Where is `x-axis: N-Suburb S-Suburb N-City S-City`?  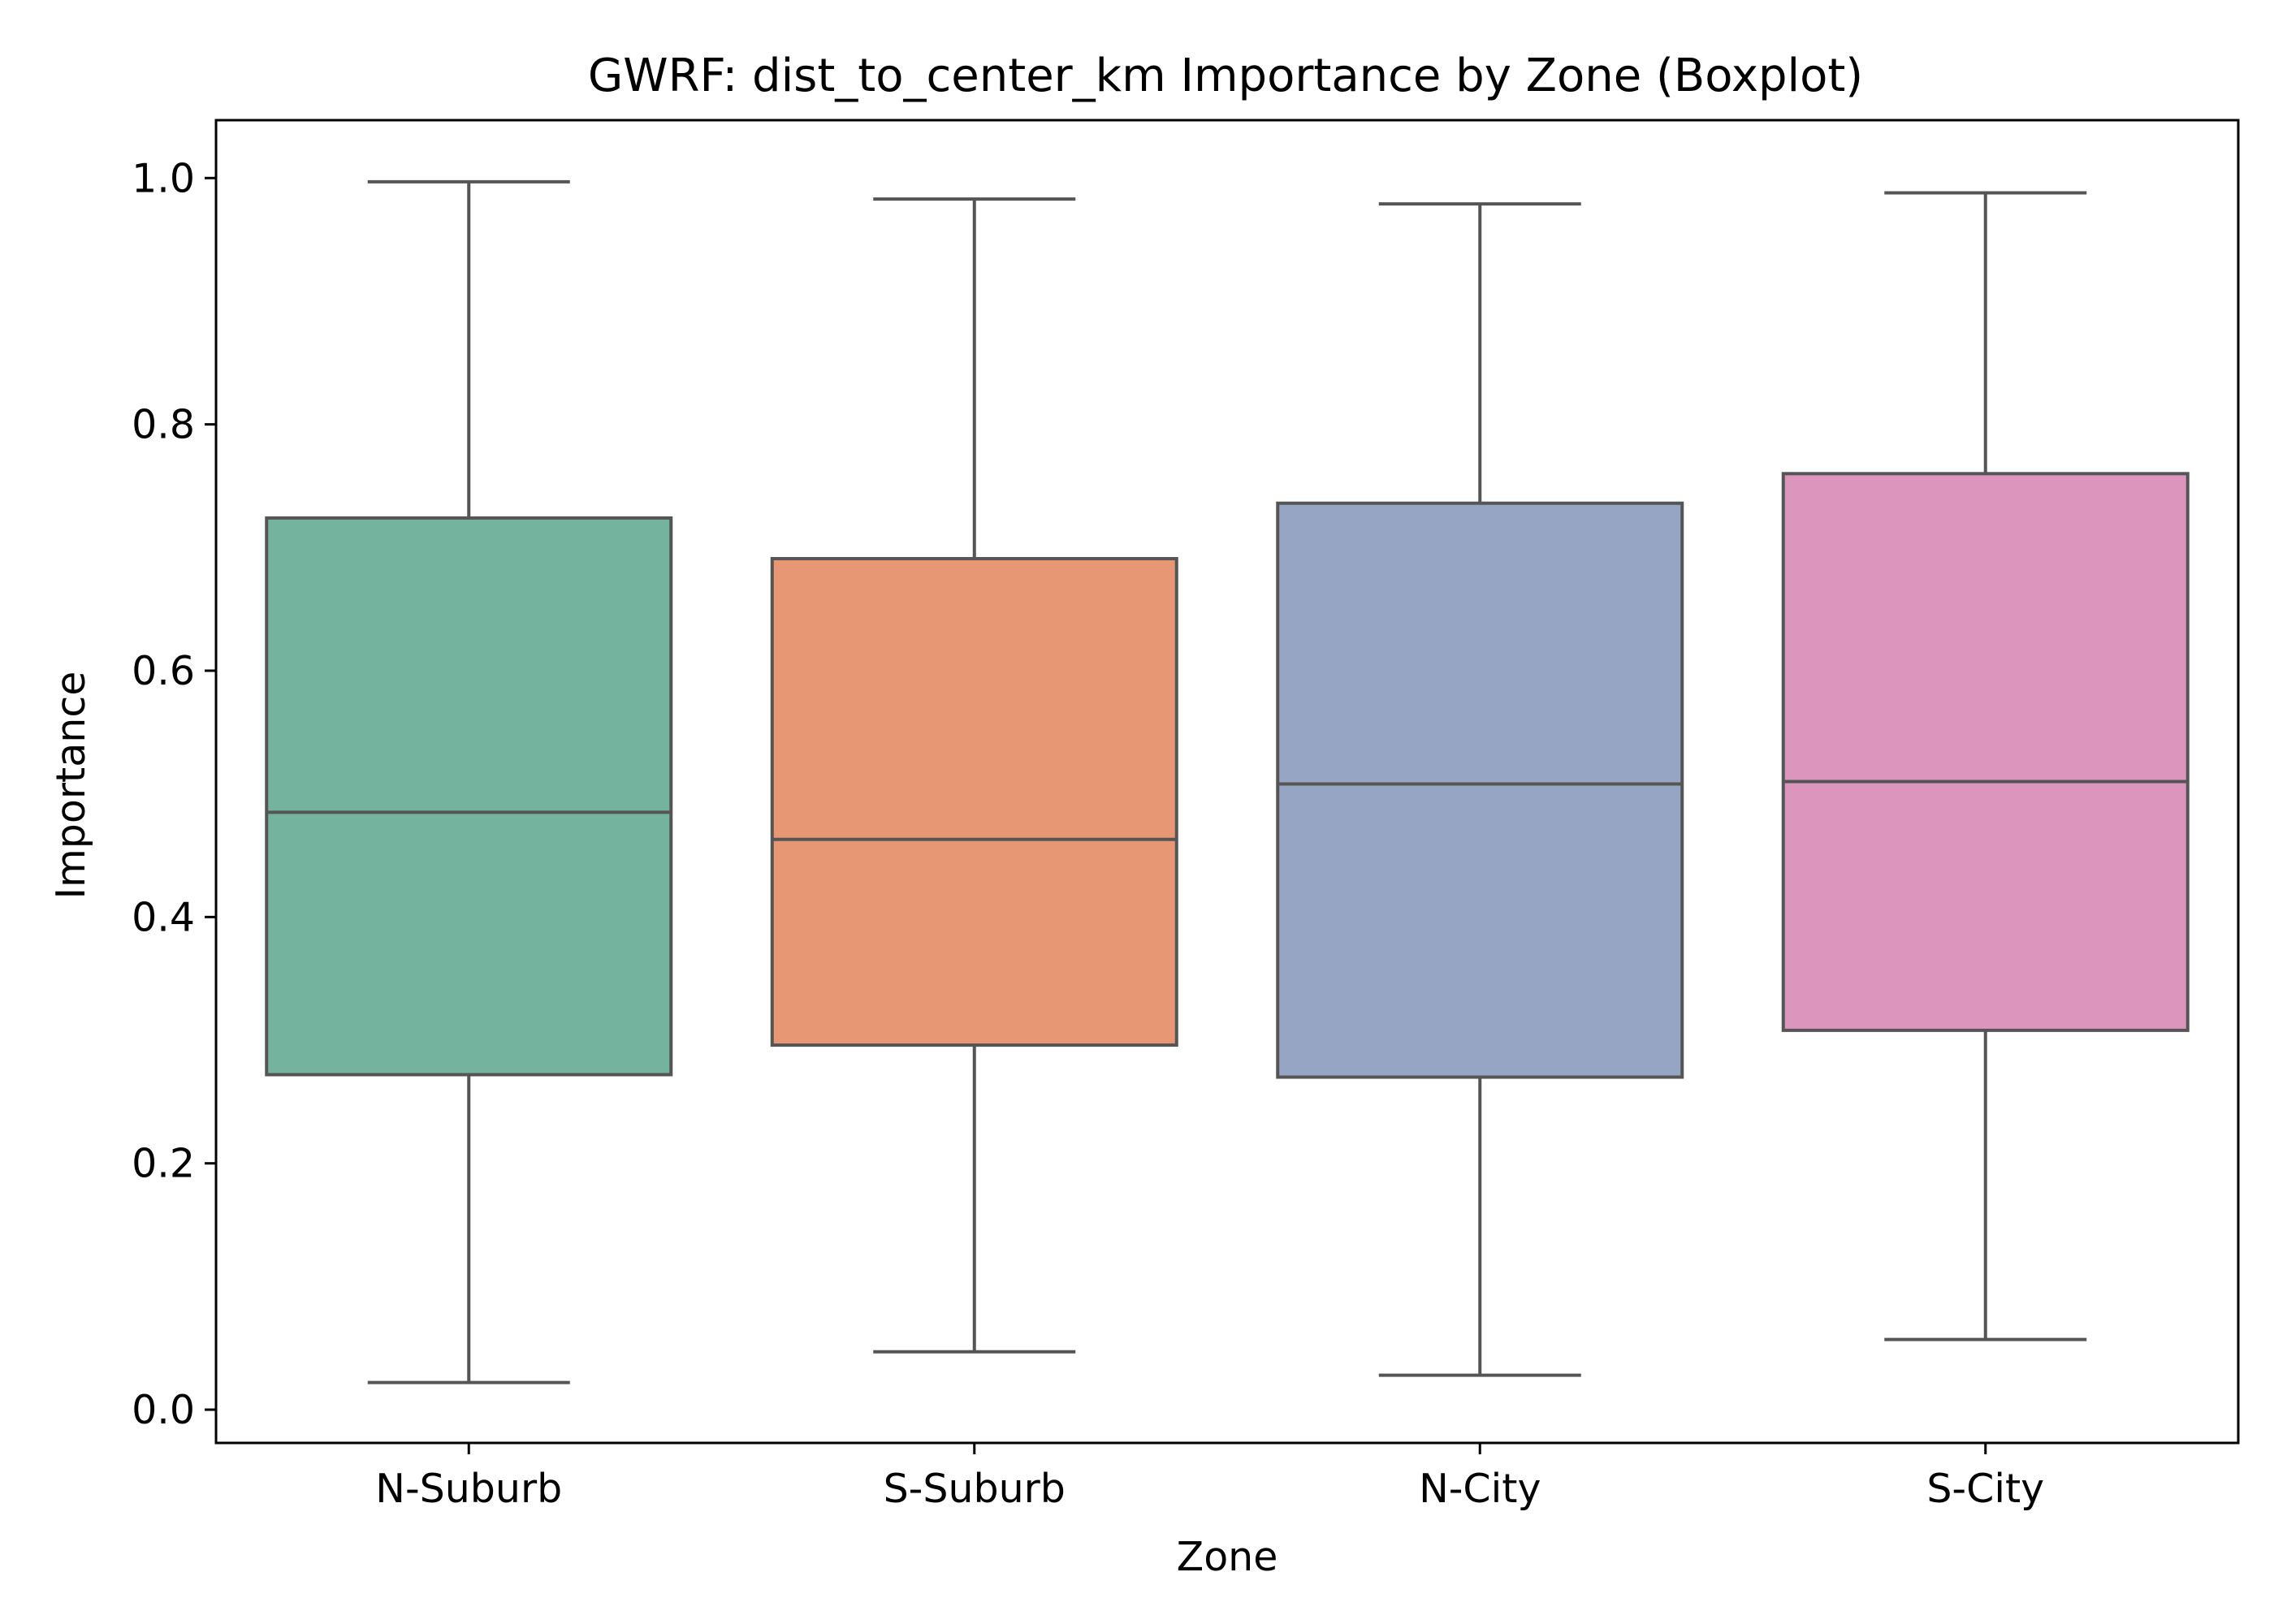
x-axis: N-Suburb S-Suburb N-City S-City is located at coordinates (1209, 1477).